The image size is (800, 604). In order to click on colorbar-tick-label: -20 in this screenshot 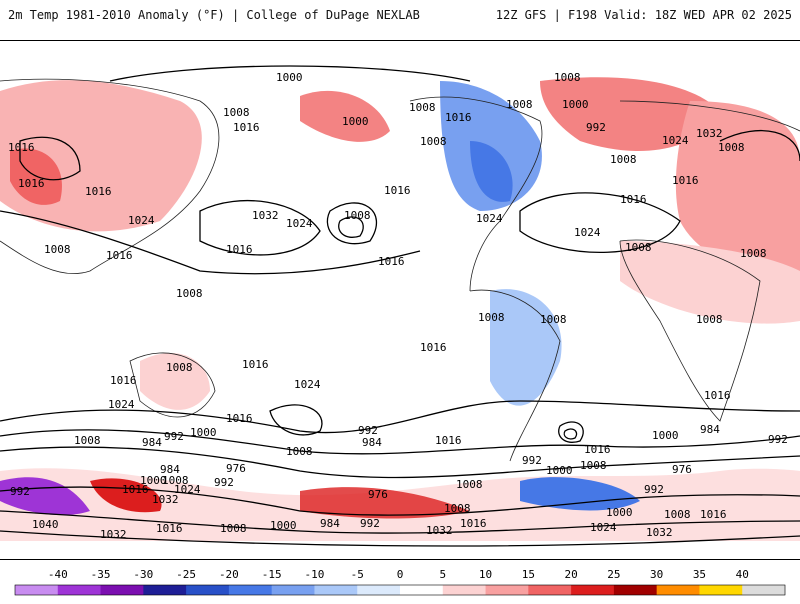, I will do `click(229, 574)`.